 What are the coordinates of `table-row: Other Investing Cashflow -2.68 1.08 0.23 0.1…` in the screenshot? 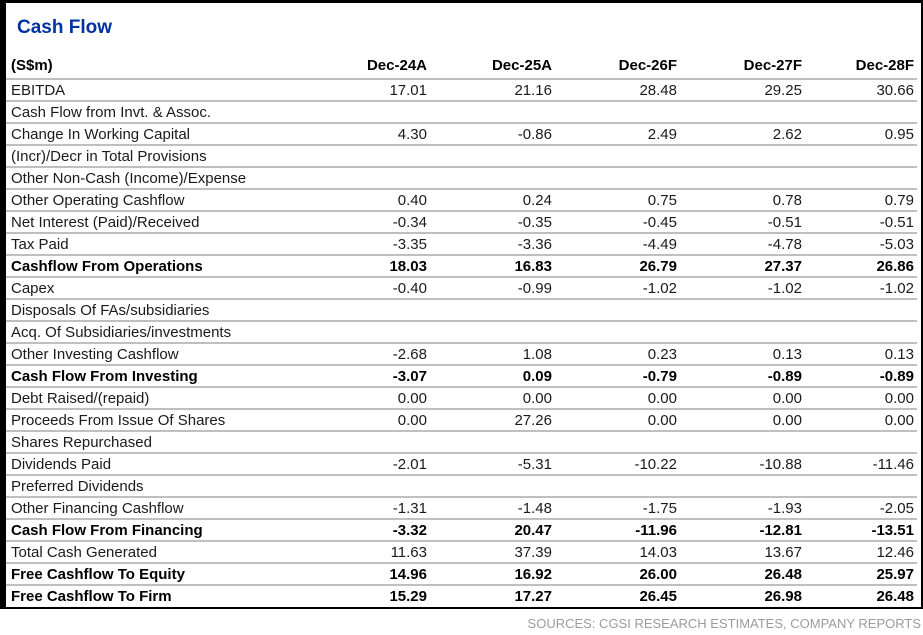 It's located at (461, 354).